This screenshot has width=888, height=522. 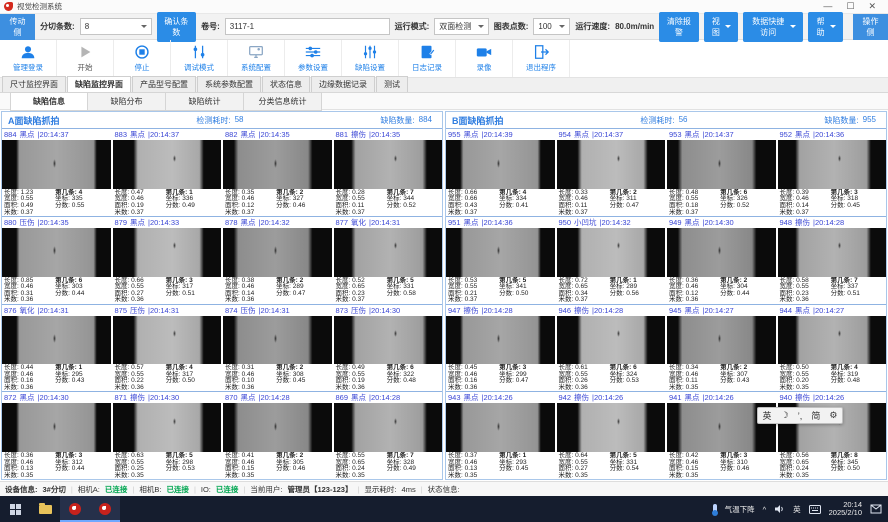 What do you see at coordinates (773, 26) in the screenshot?
I see `data-quick-access-button: 数据快捷访问` at bounding box center [773, 26].